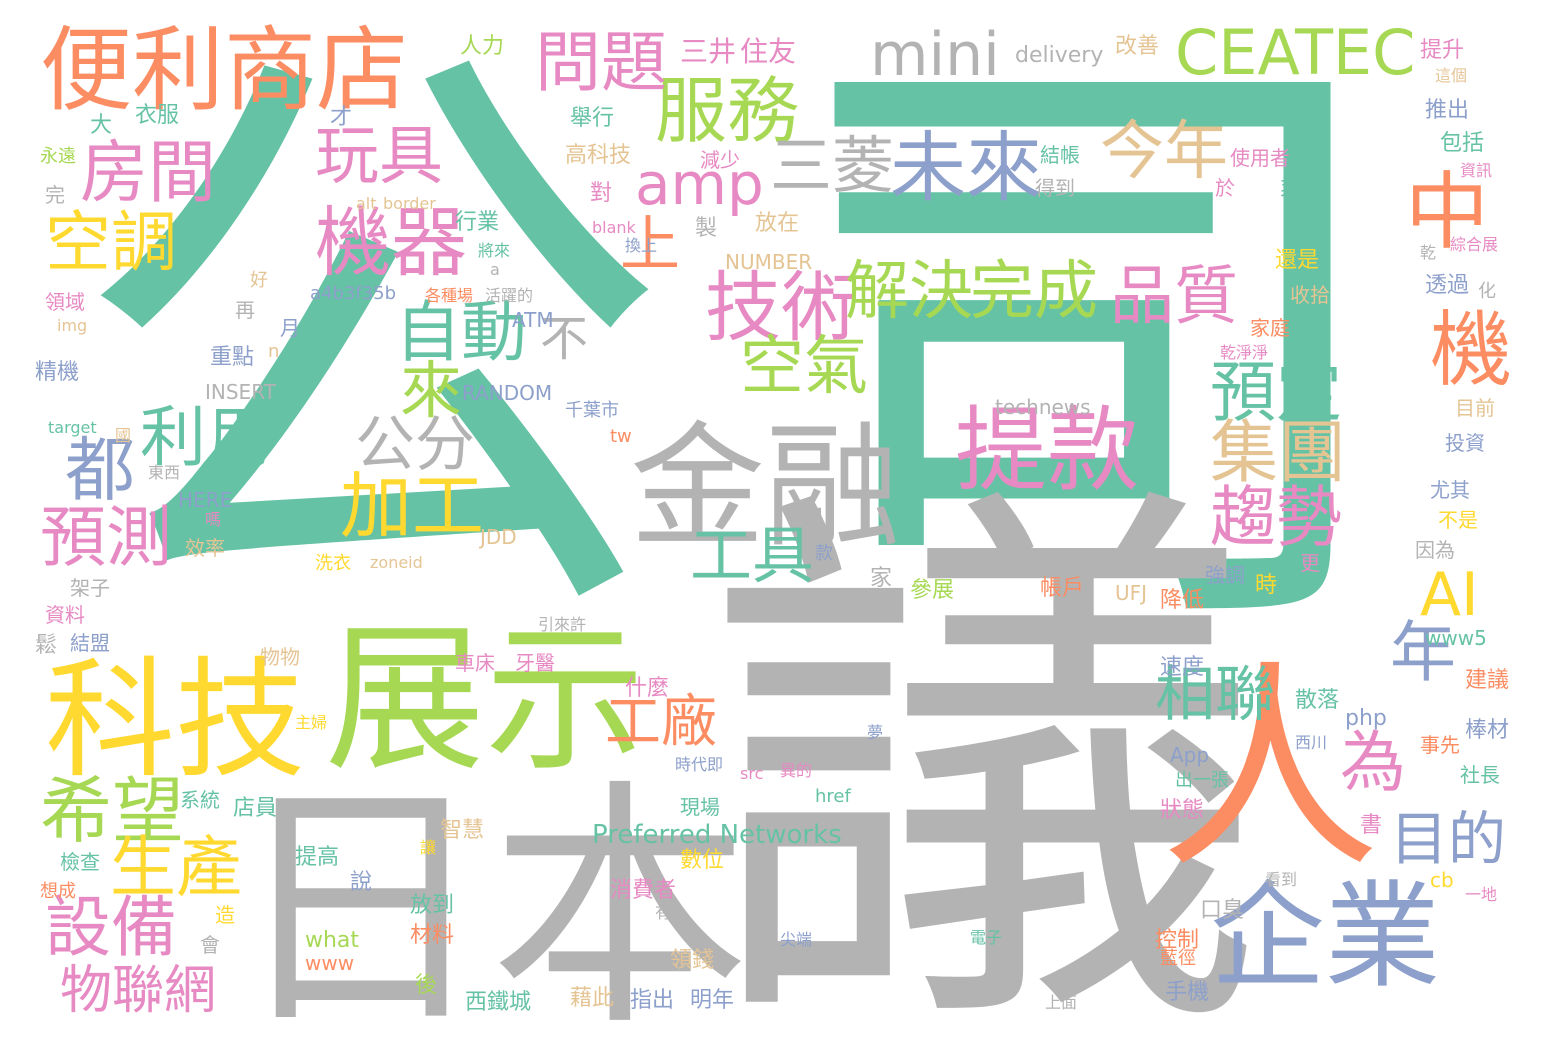  Describe the element at coordinates (255, 808) in the screenshot. I see `cloud-word: 店員` at that location.